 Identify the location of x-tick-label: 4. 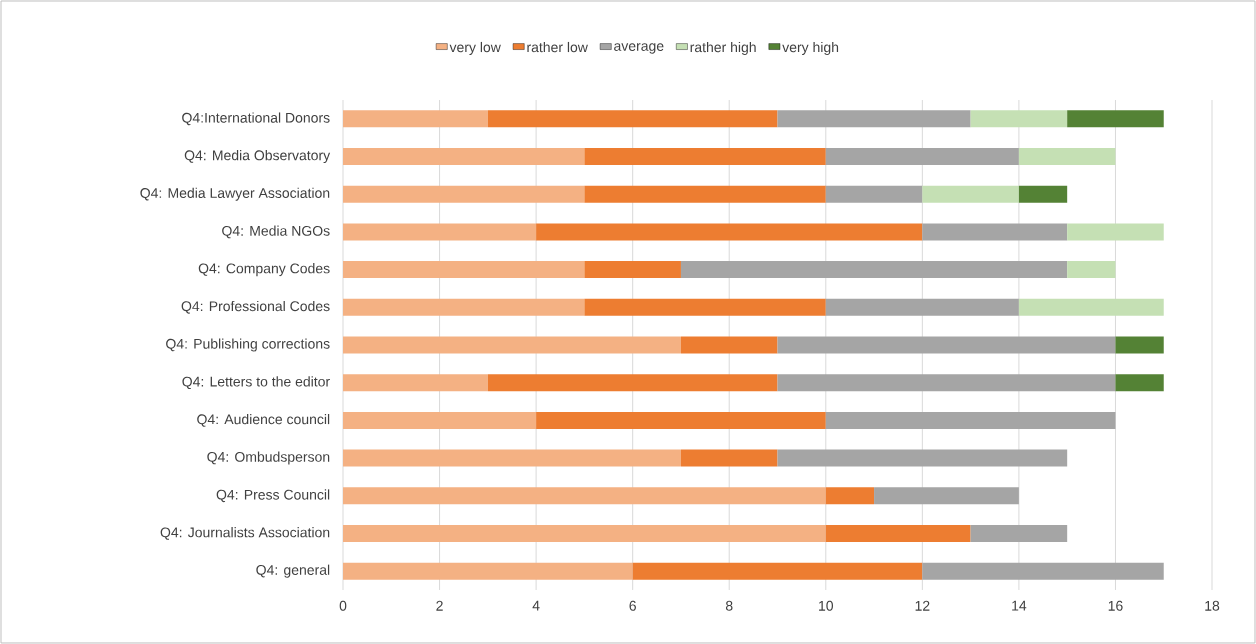
(536, 605).